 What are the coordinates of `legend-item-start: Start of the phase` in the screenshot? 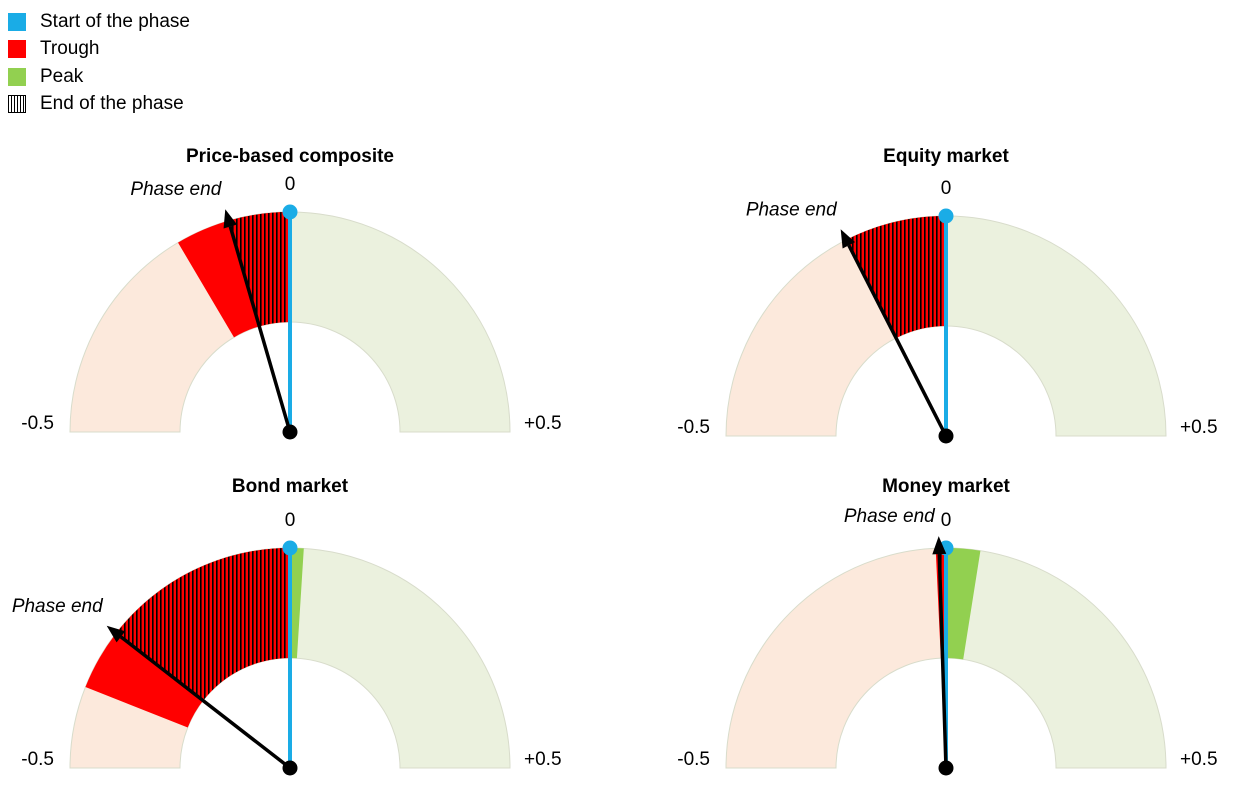 It's located at (99, 22).